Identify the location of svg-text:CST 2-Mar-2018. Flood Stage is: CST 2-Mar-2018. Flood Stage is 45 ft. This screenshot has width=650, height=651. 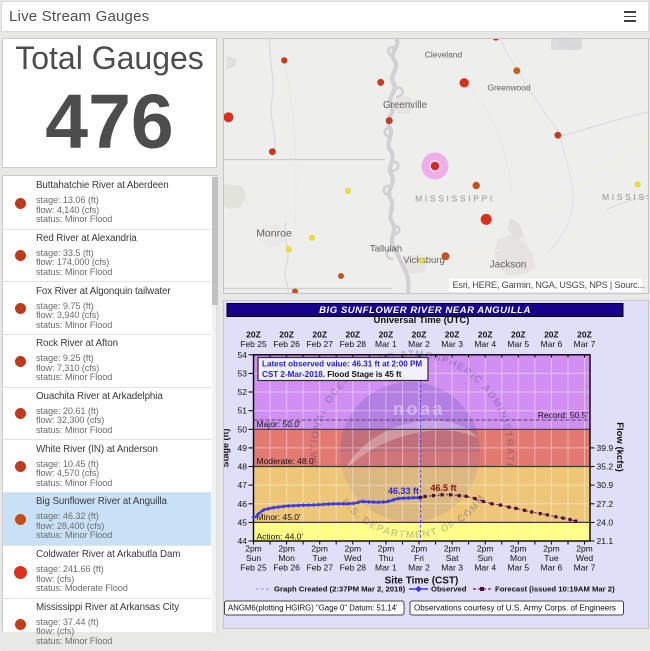
(332, 374).